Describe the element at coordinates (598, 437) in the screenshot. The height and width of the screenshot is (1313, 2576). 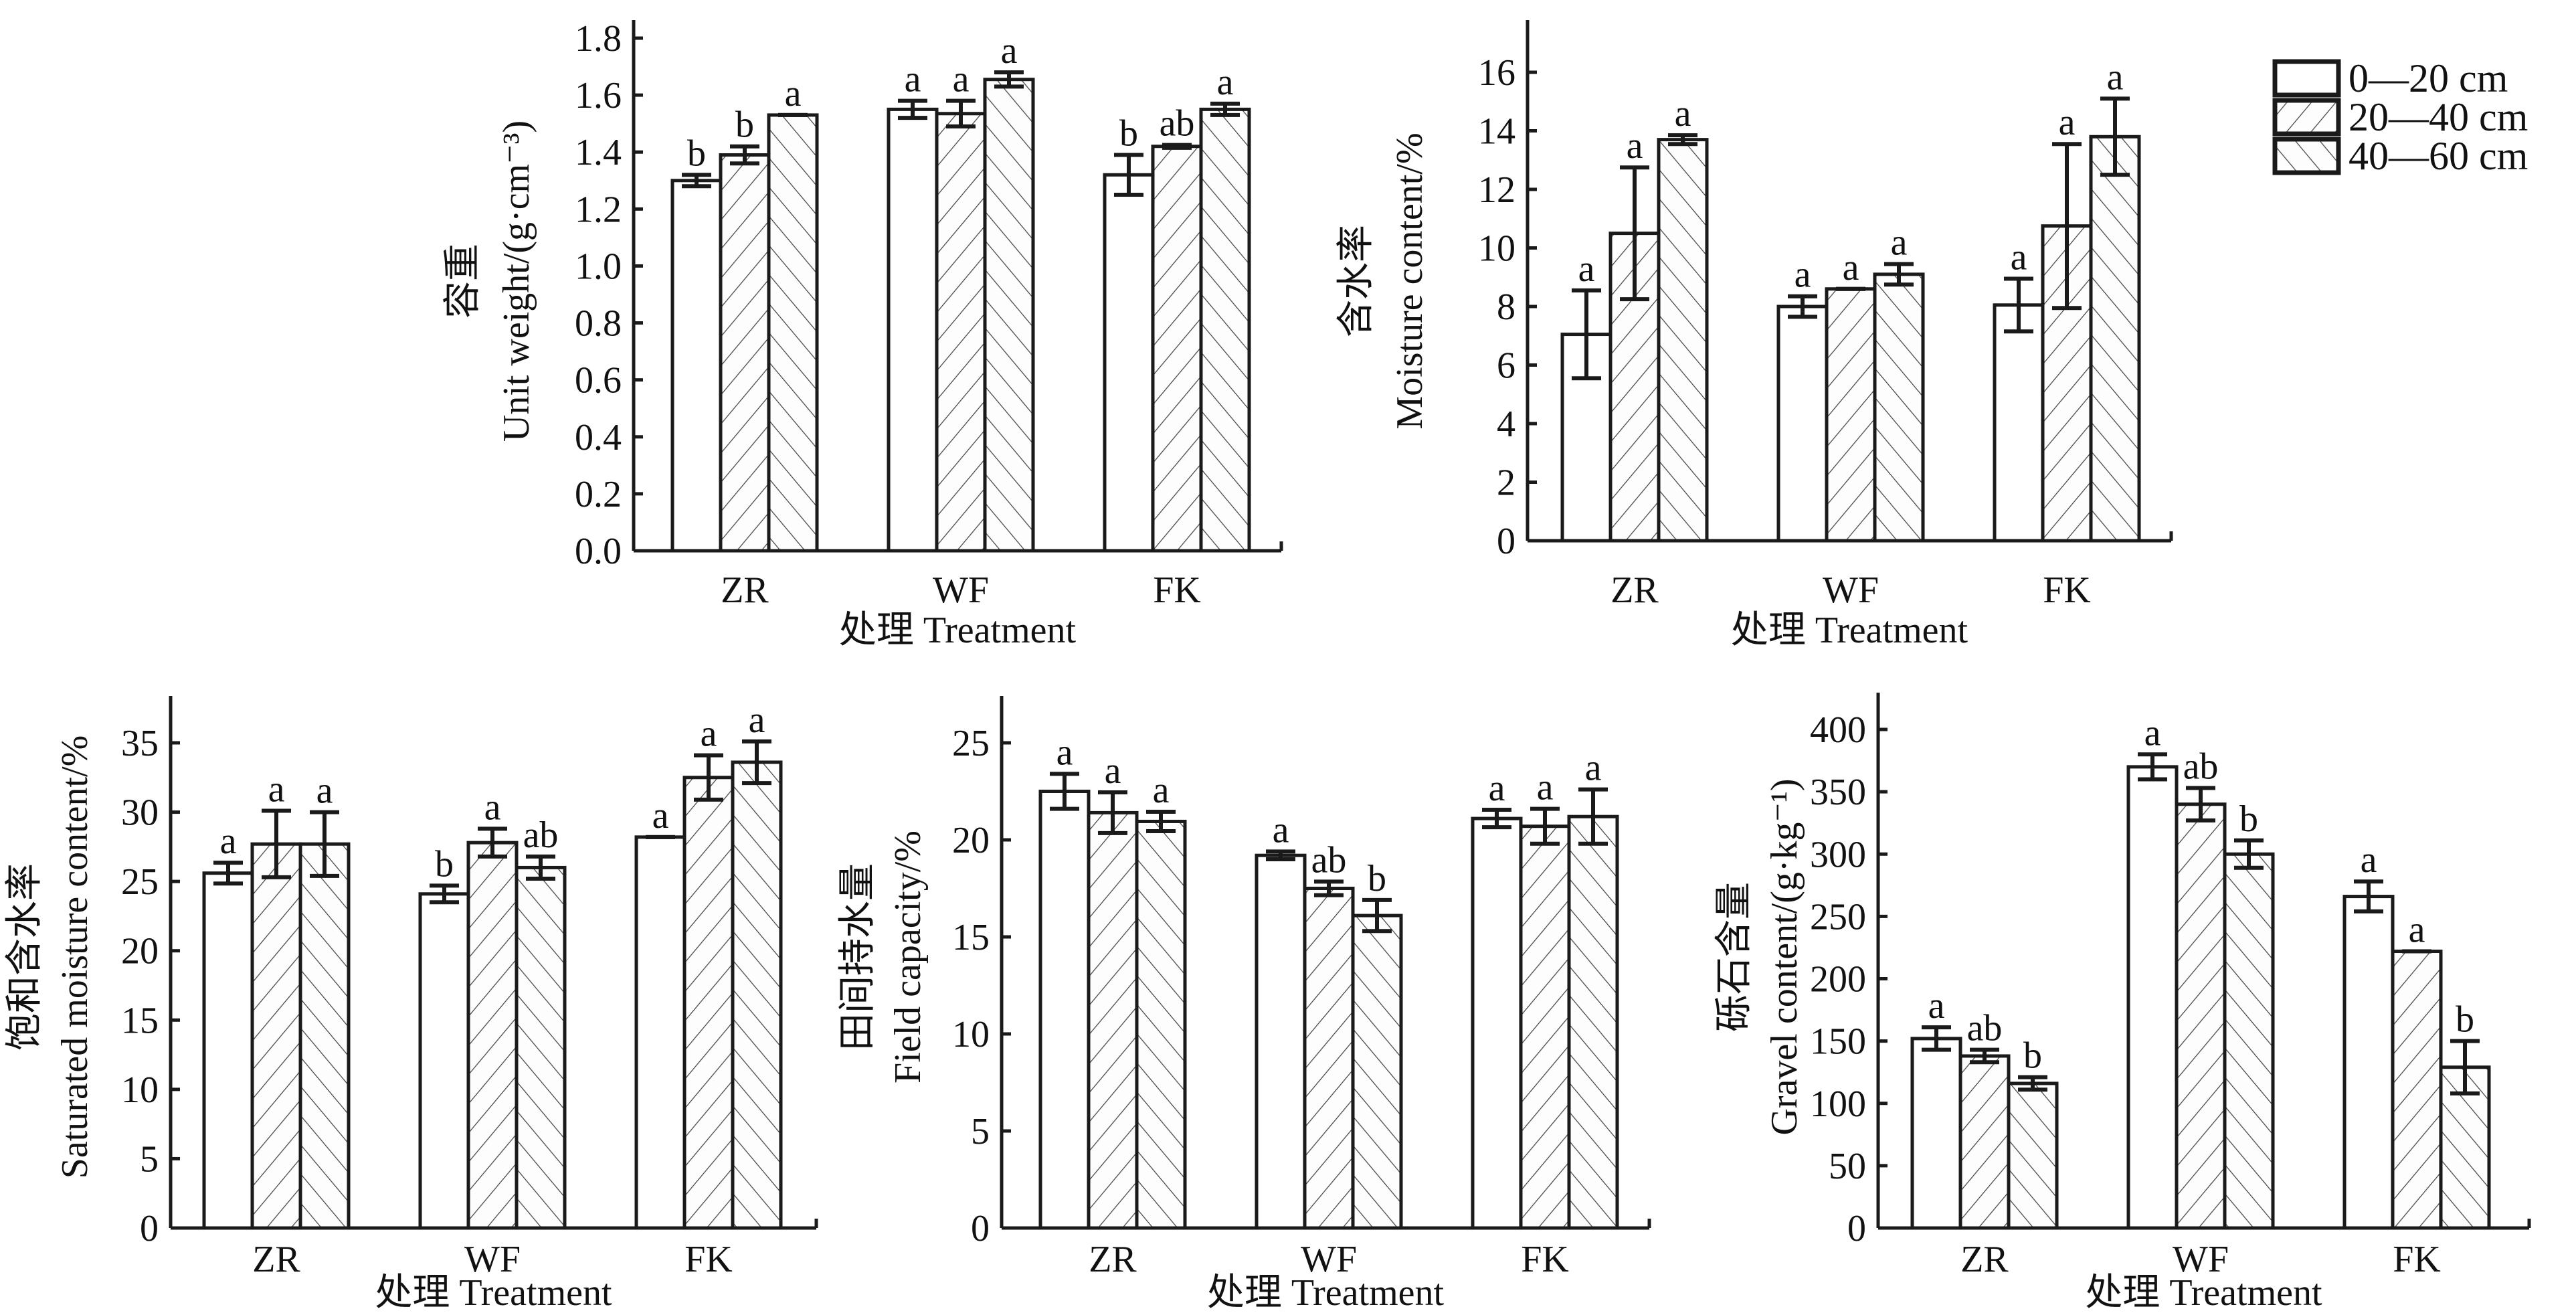
I see `y-tick-label: 0.4` at that location.